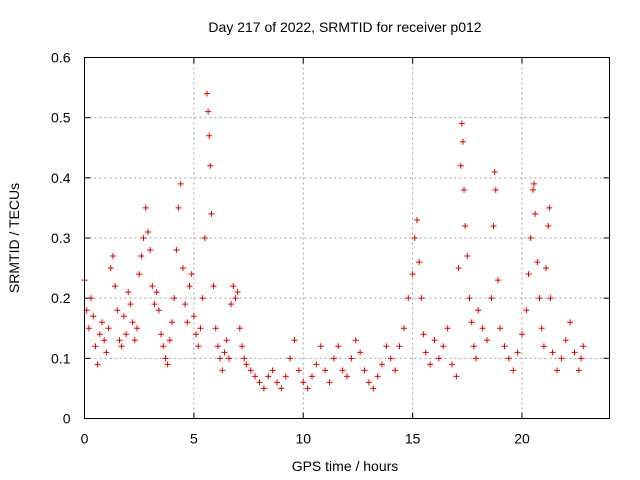  I want to click on y-tick-label: 0.5, so click(61, 118).